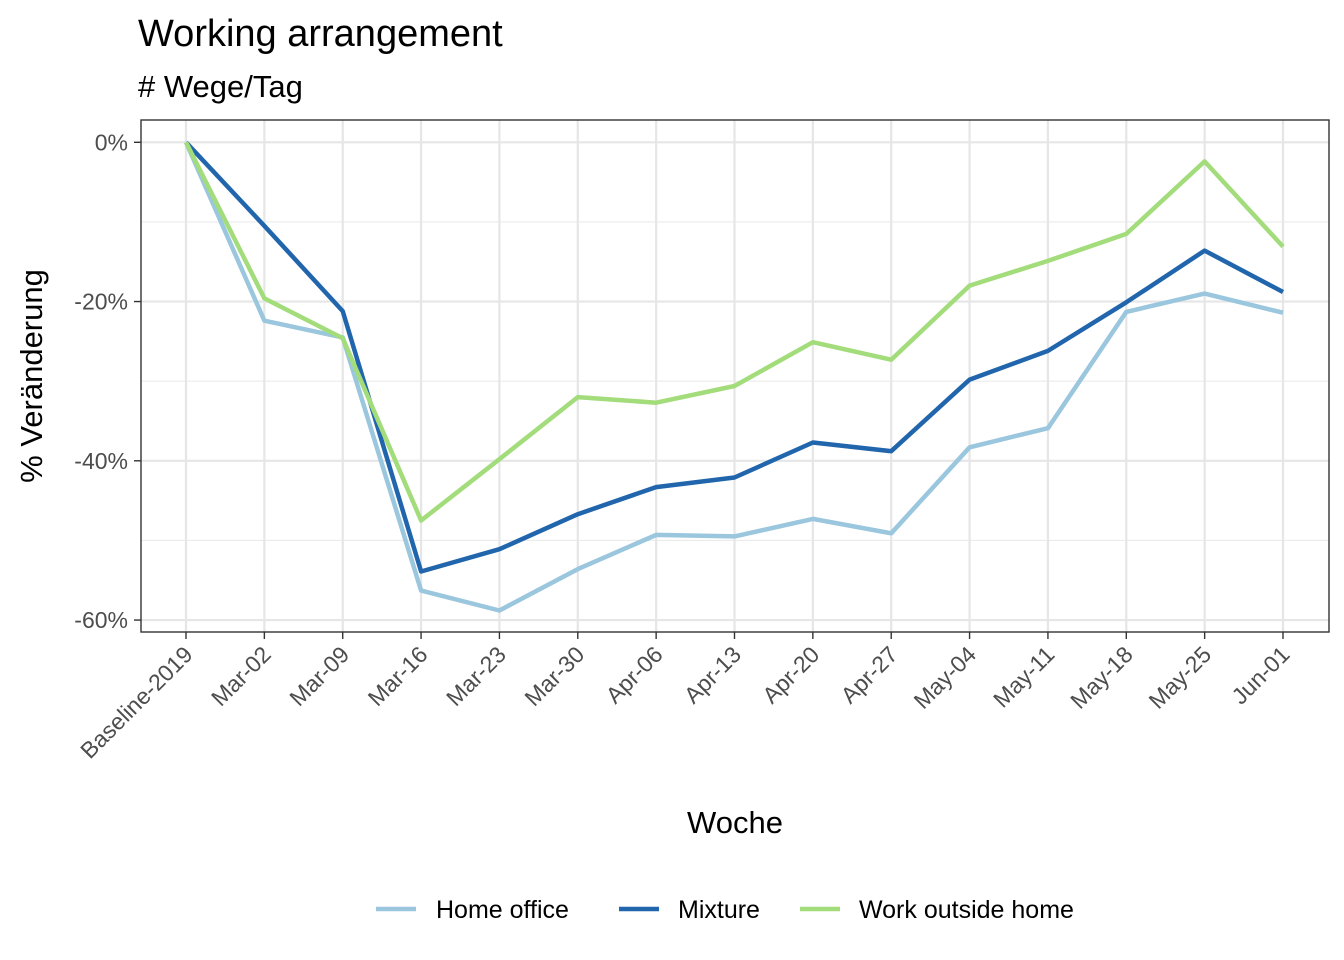 The height and width of the screenshot is (960, 1344). What do you see at coordinates (1101, 677) in the screenshot?
I see `x-tick-label: May-18` at bounding box center [1101, 677].